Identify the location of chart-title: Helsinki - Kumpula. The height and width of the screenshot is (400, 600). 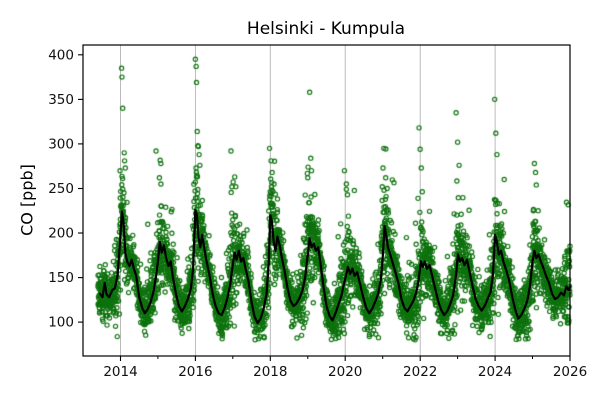
(326, 29).